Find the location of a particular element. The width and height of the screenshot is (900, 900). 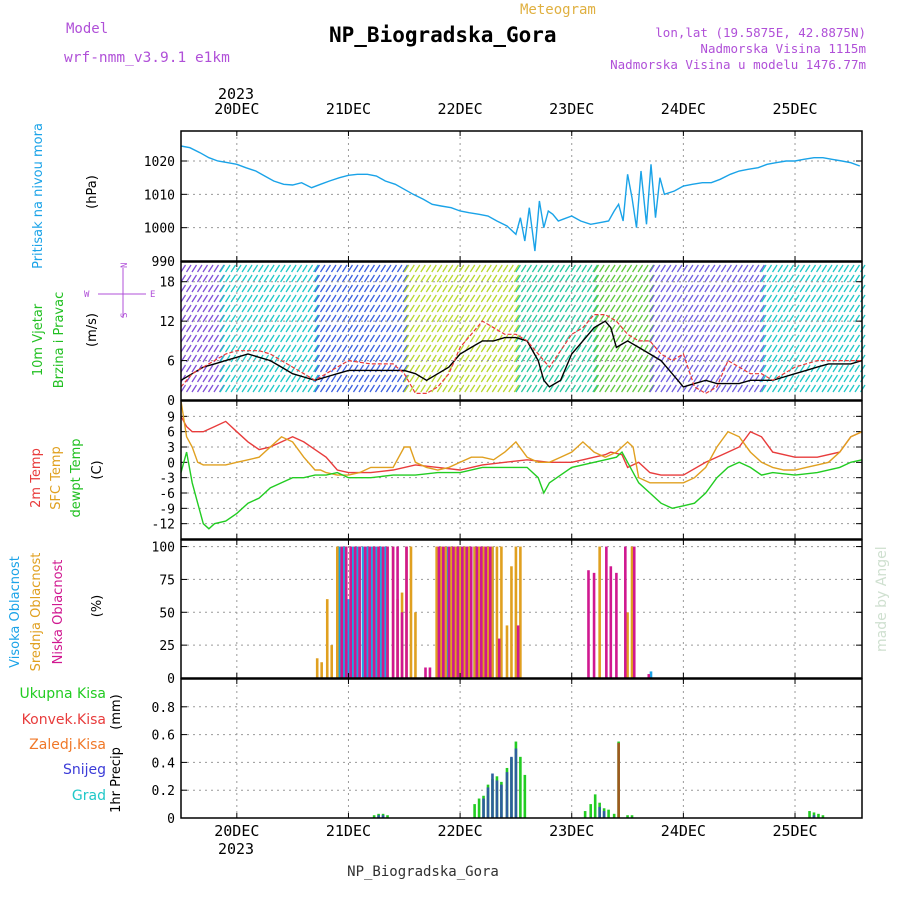

y-tick-label: 25 is located at coordinates (167, 646).